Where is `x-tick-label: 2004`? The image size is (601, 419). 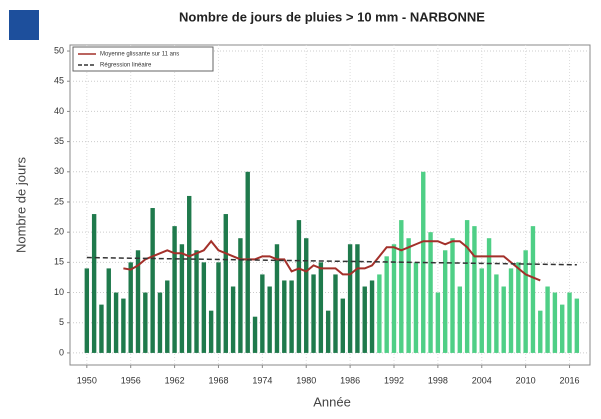 x-tick-label: 2004 is located at coordinates (482, 380).